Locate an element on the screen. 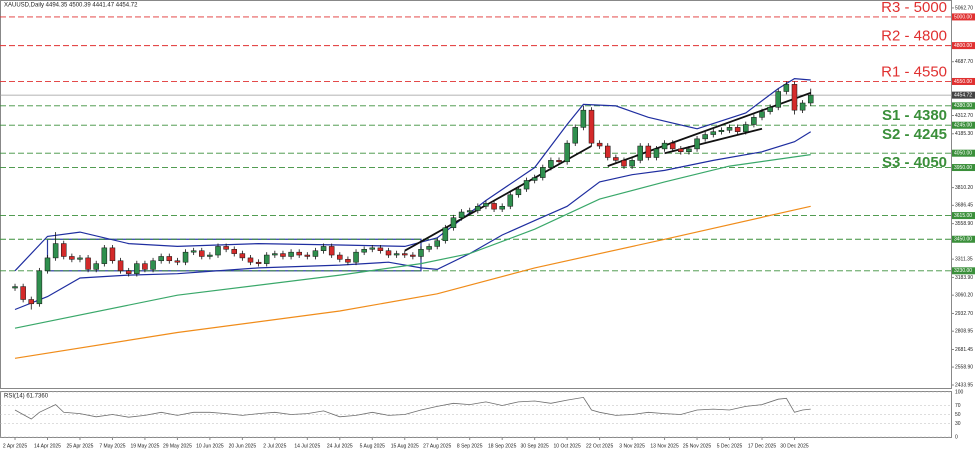 This screenshot has height=452, width=975. x-tick-label: 22 Oct 2025 is located at coordinates (599, 446).